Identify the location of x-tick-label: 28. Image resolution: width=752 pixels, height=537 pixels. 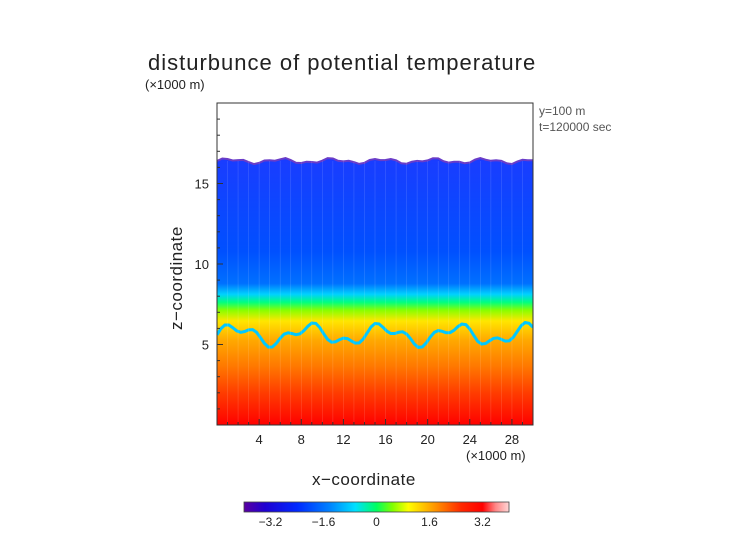
(512, 439).